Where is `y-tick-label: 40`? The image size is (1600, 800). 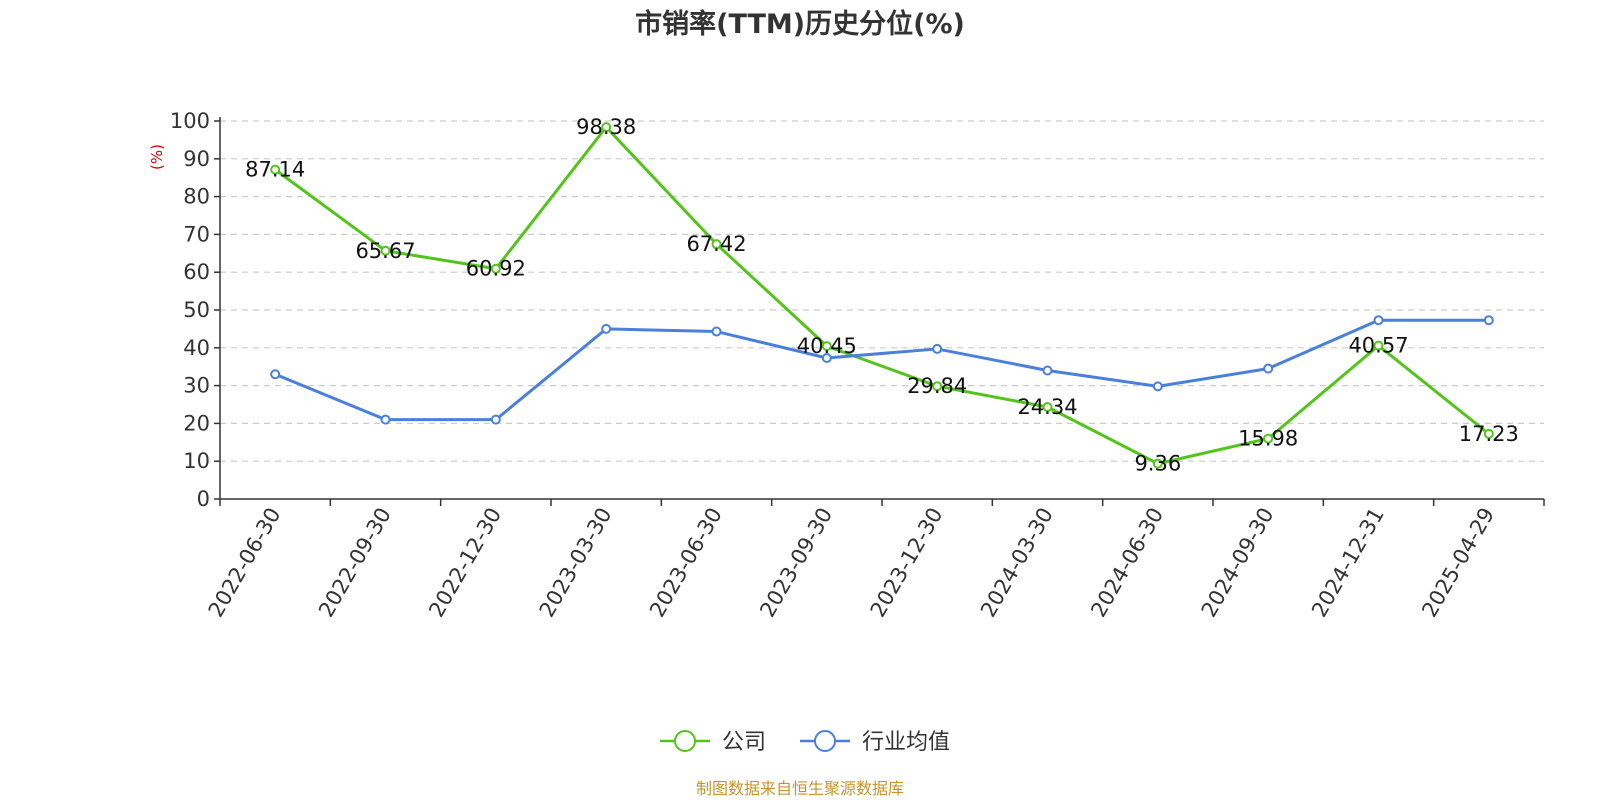
y-tick-label: 40 is located at coordinates (196, 348).